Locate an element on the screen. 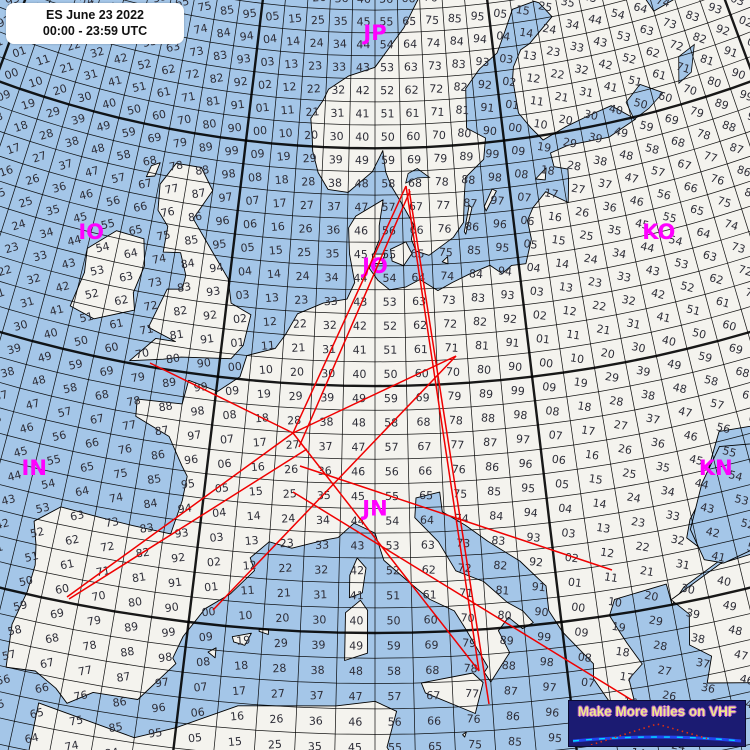 The image size is (750, 750). map-title-date: ES June 23 2022 is located at coordinates (95, 15).